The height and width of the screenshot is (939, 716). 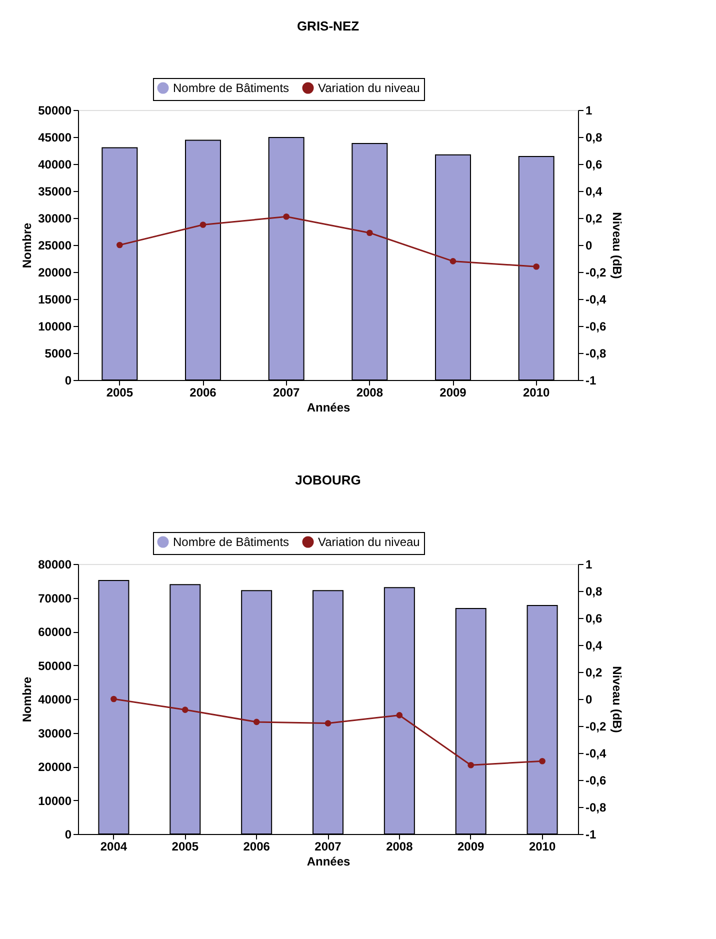 I want to click on y-tick-label: 70000, so click(x=55, y=598).